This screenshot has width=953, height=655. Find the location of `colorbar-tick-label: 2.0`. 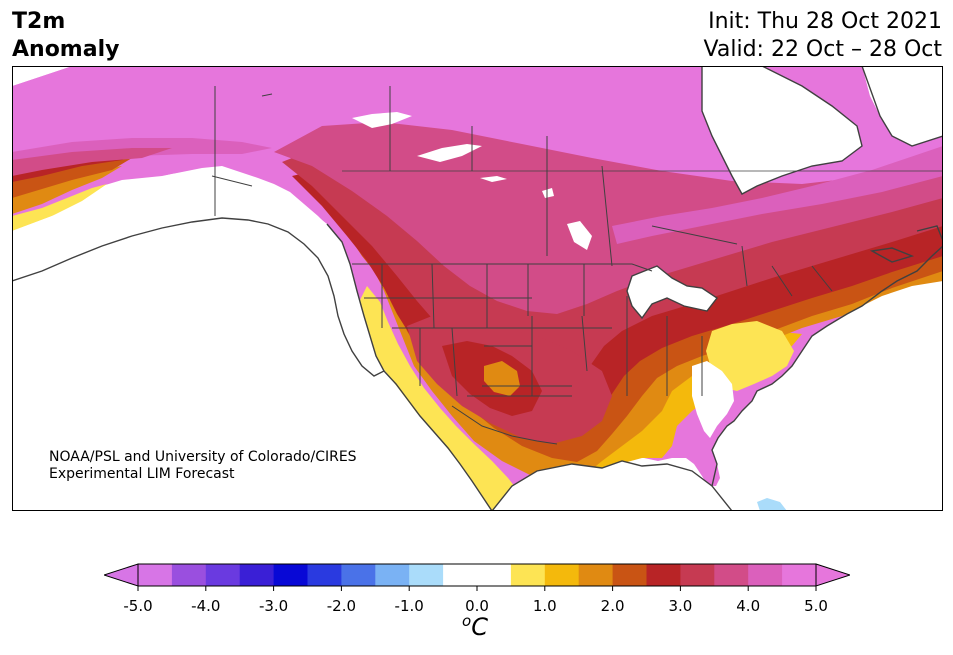

colorbar-tick-label: 2.0 is located at coordinates (612, 606).